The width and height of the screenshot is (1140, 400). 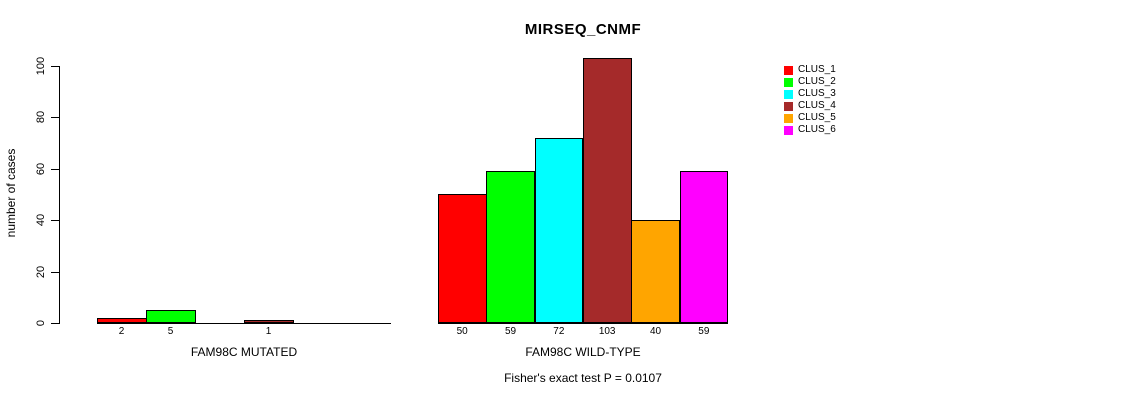 I want to click on bar-value-label: 72, so click(x=559, y=331).